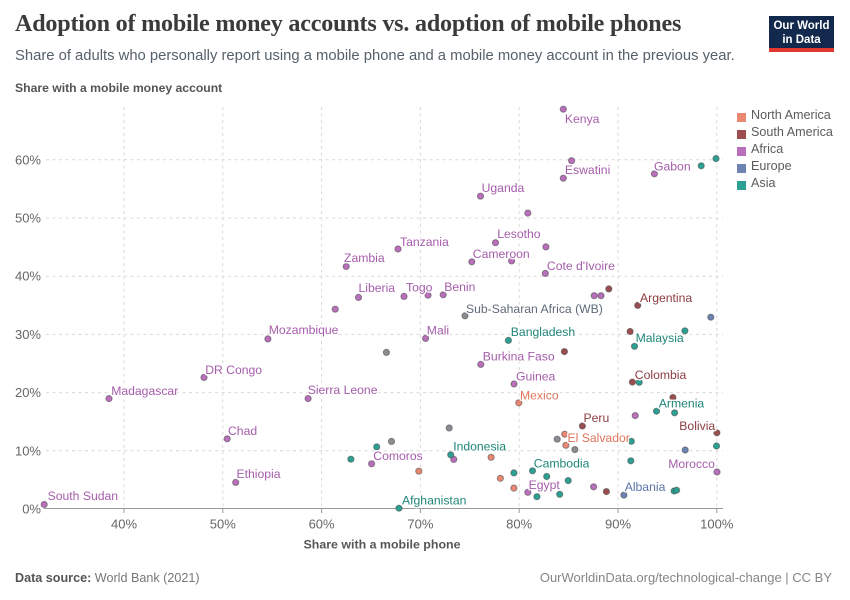 This screenshot has width=850, height=600. I want to click on svg-text: Malaysia, so click(660, 338).